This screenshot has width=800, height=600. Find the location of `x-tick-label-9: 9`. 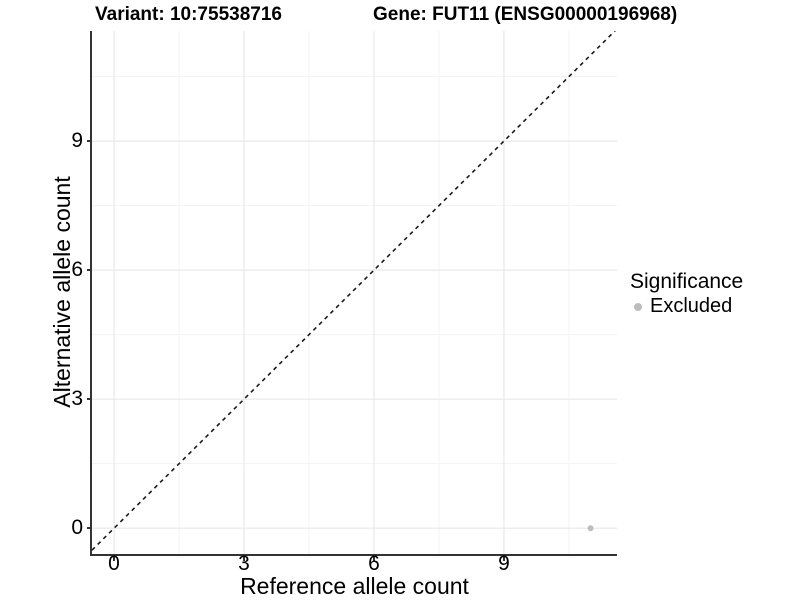

x-tick-label-9: 9 is located at coordinates (504, 563).